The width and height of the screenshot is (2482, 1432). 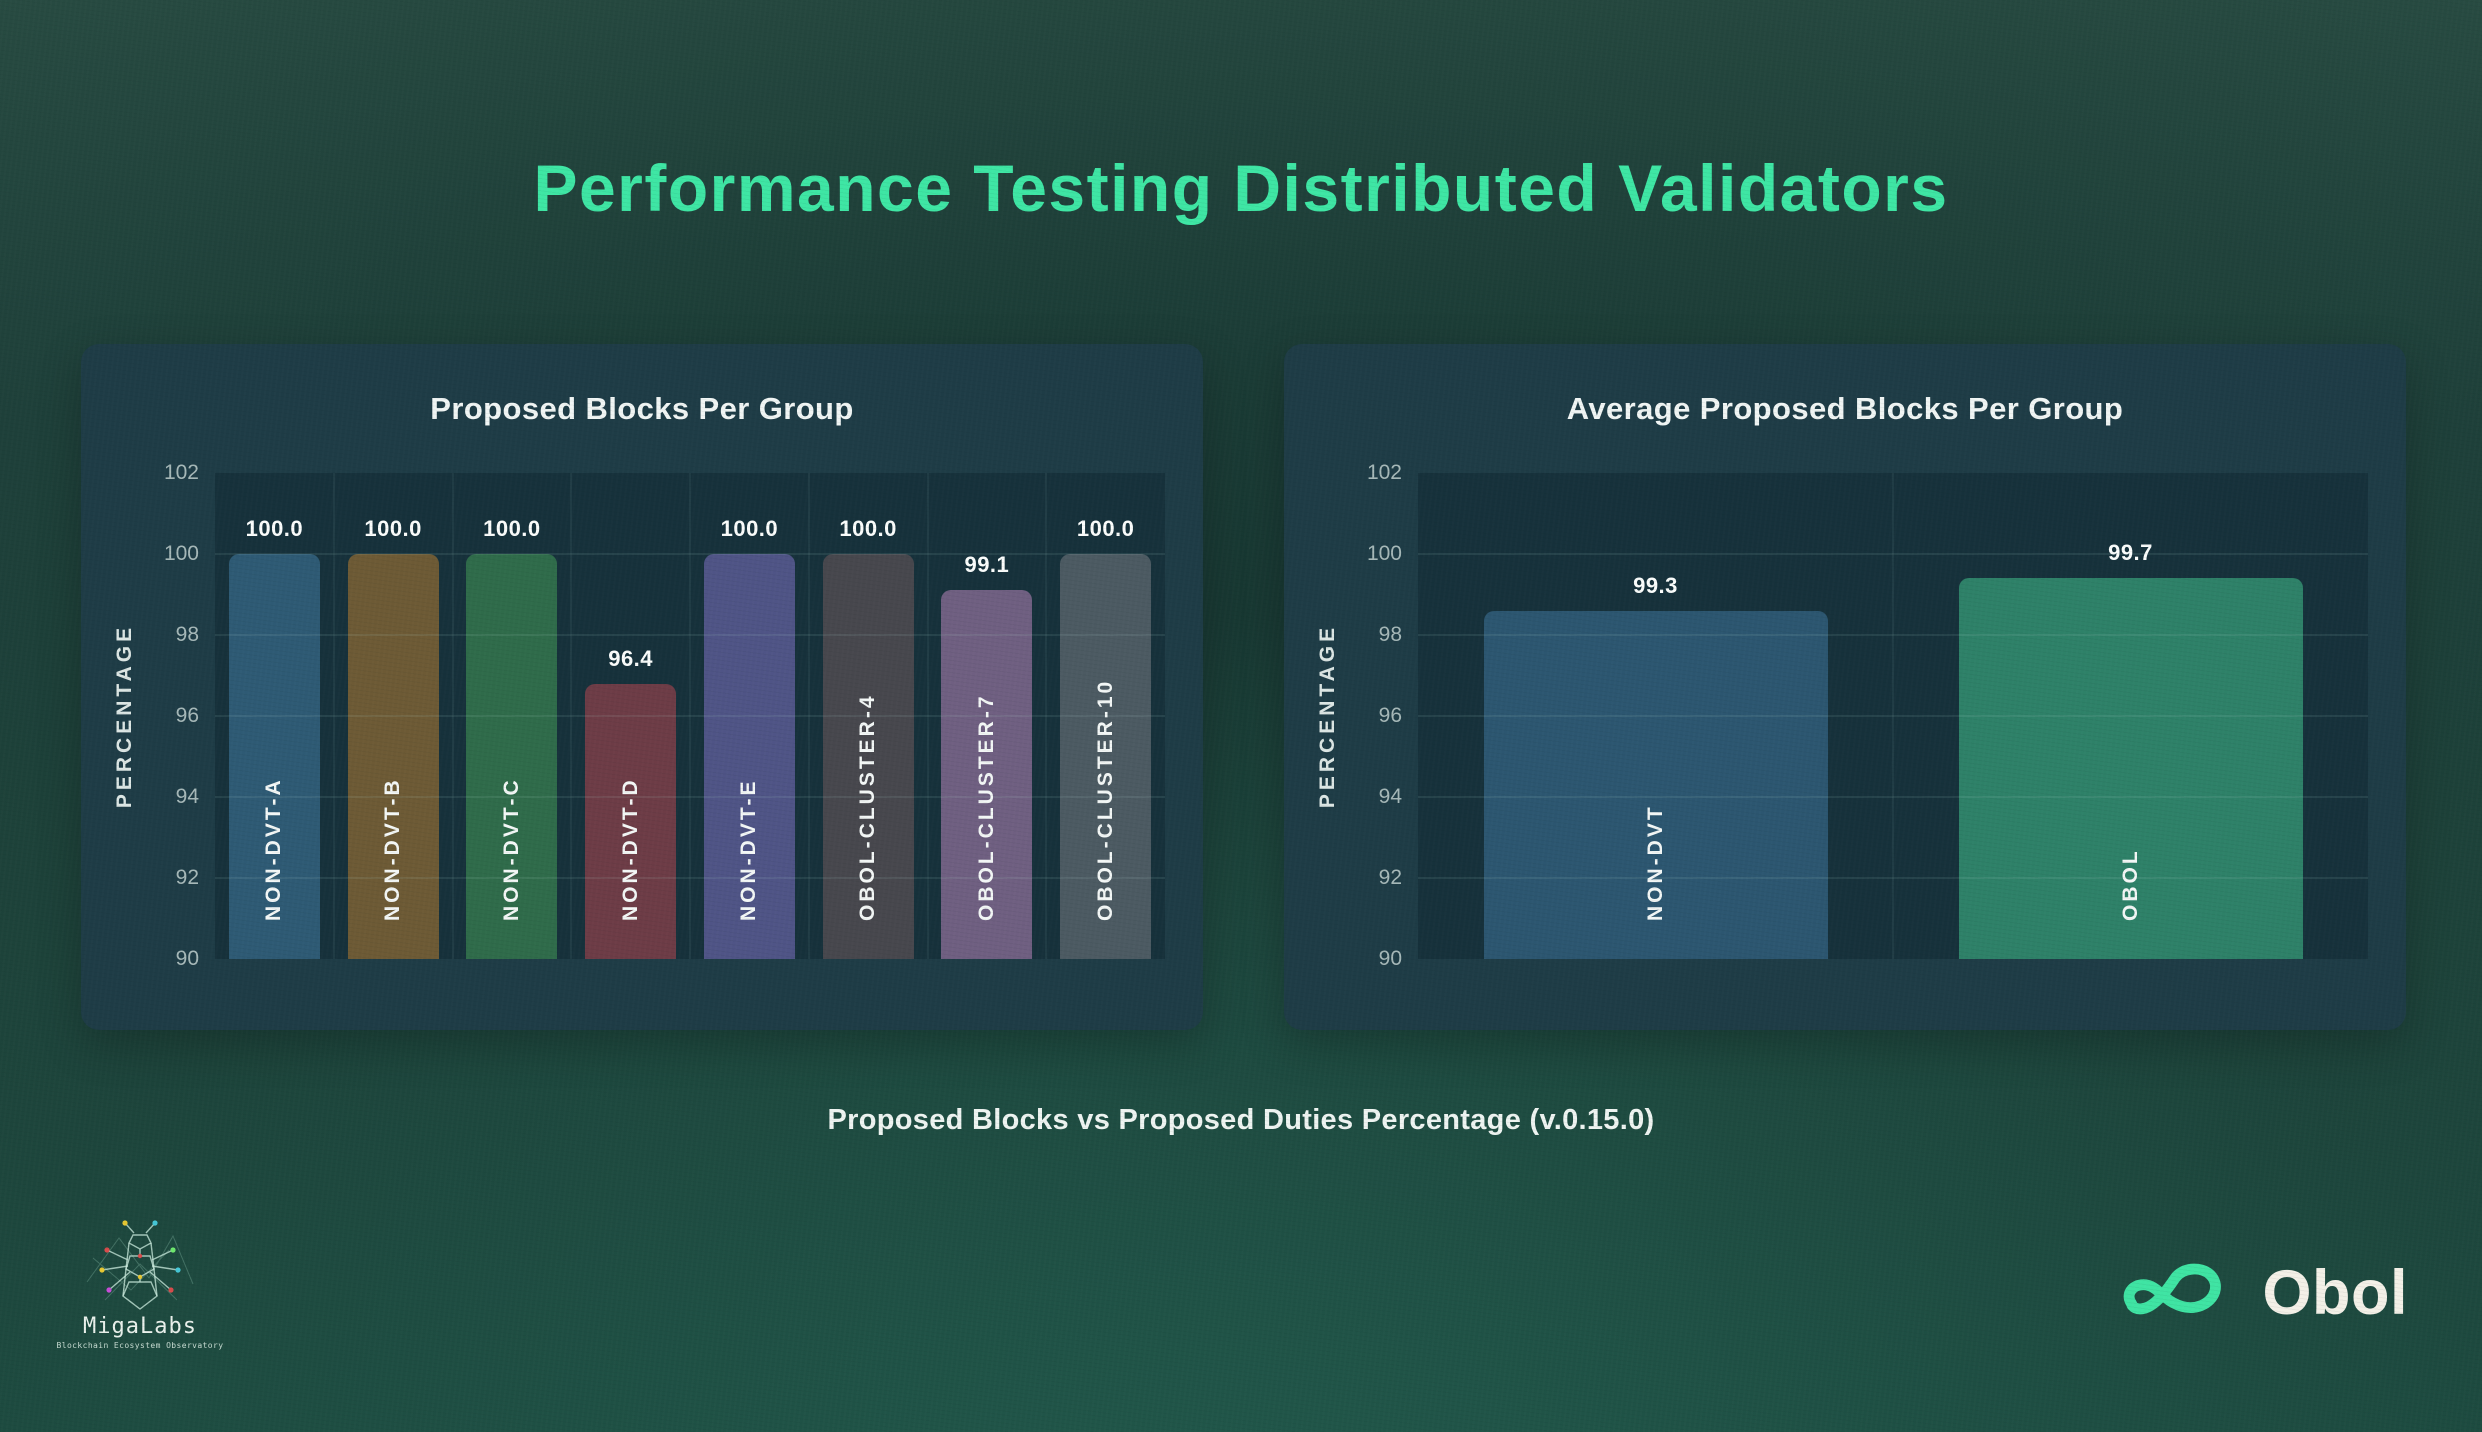 I want to click on plot-area: 99.3 NON-DVT 99.7 OBOL, so click(x=1893, y=716).